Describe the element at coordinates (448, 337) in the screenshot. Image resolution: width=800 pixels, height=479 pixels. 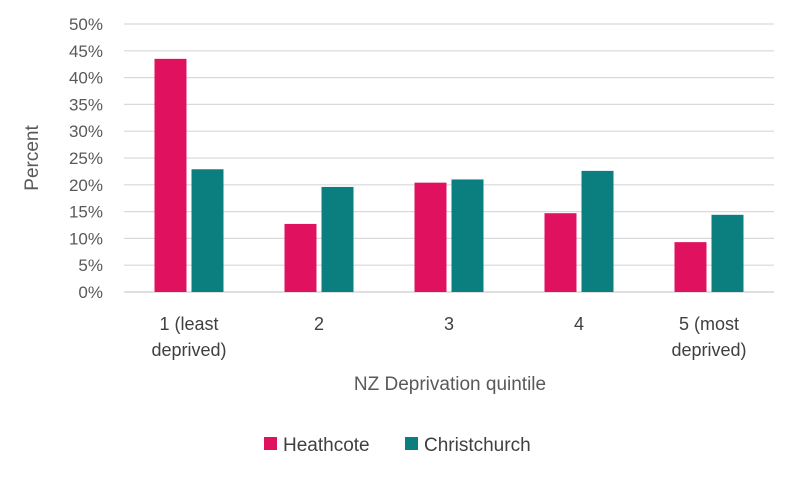
I see `x-axis-category-labels: 1 (least deprived) 2 3 4 5 (most deprived)` at that location.